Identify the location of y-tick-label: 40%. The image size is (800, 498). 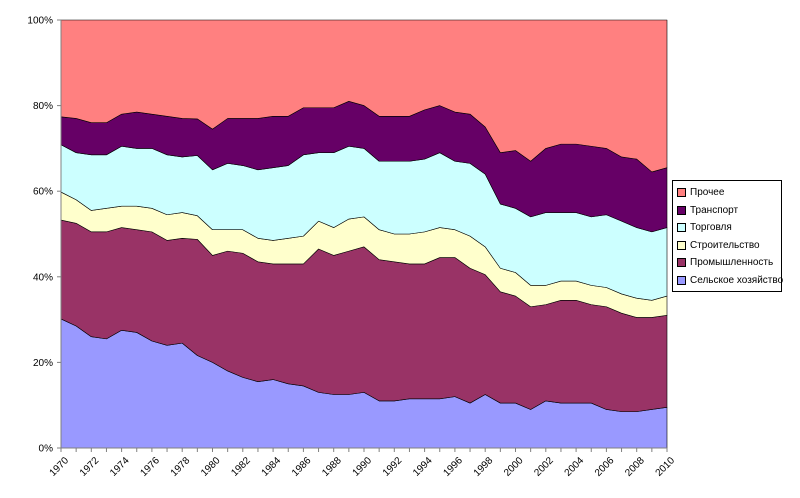
(43, 277).